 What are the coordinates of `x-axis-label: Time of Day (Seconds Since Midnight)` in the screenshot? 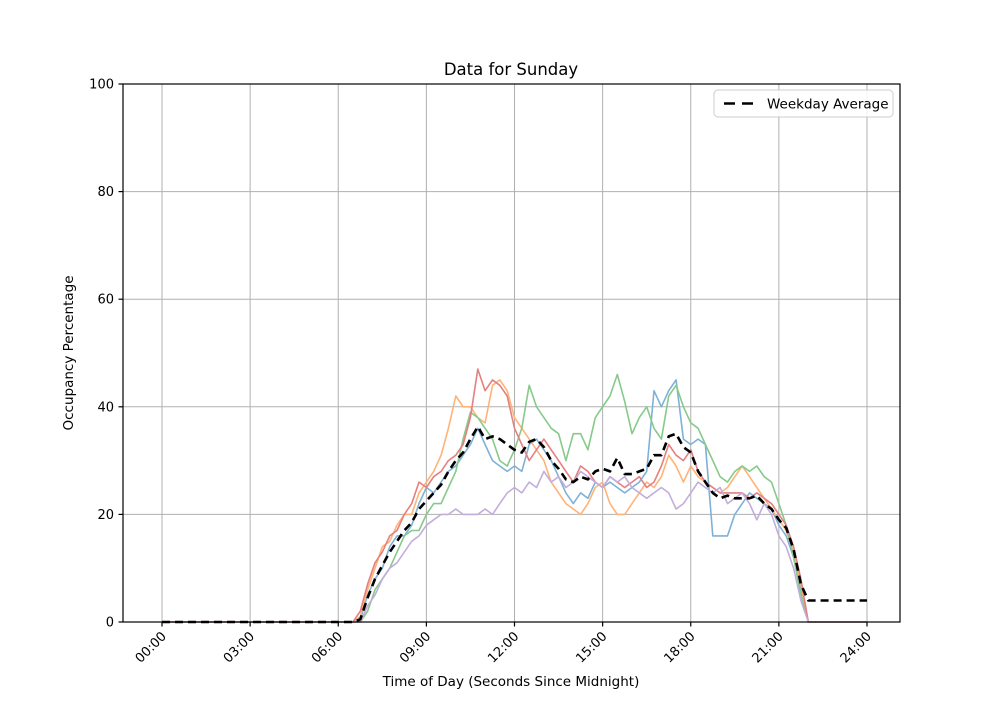 It's located at (511, 682).